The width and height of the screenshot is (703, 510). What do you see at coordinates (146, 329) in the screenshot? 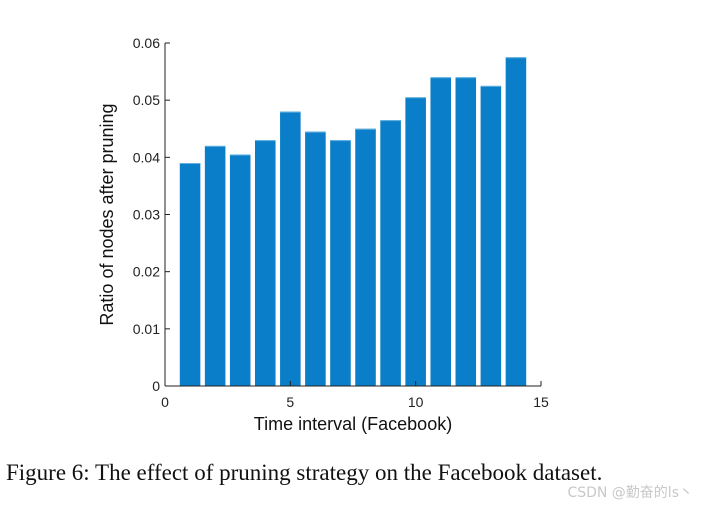
I see `y-tick-label: 0.01` at bounding box center [146, 329].